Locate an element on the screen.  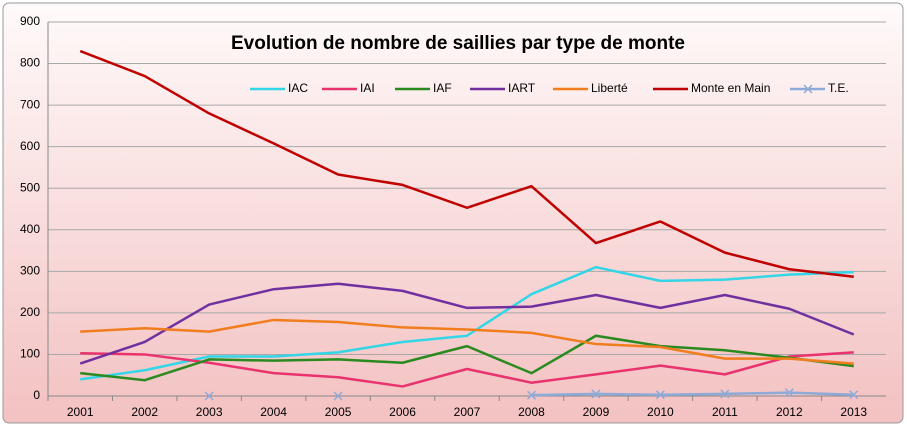
y-tick-label: 100 is located at coordinates (30, 354).